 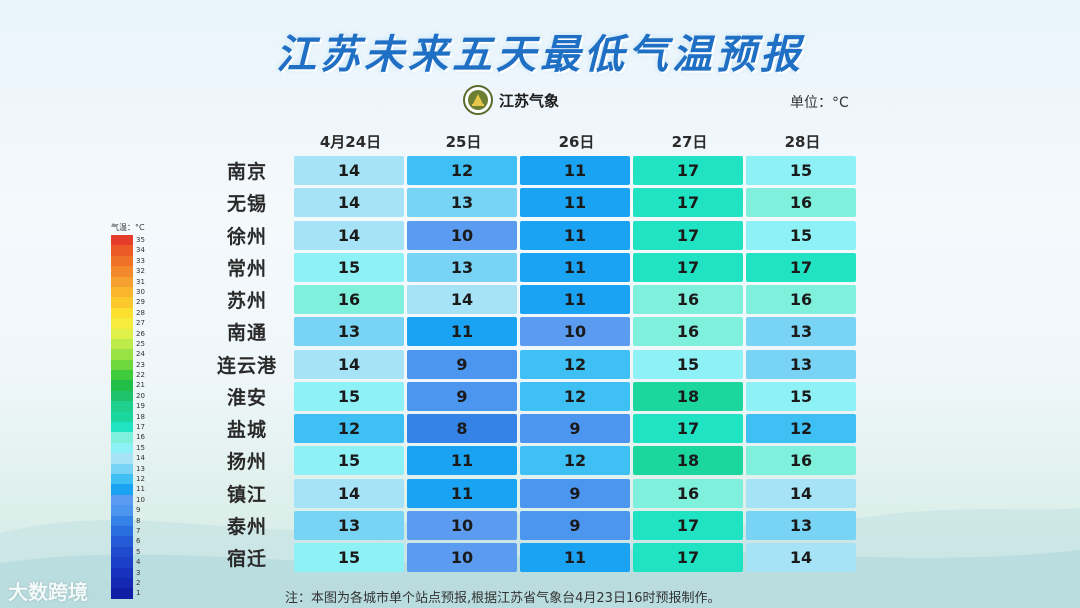 What do you see at coordinates (125, 572) in the screenshot?
I see `legend-swatch: 3` at bounding box center [125, 572].